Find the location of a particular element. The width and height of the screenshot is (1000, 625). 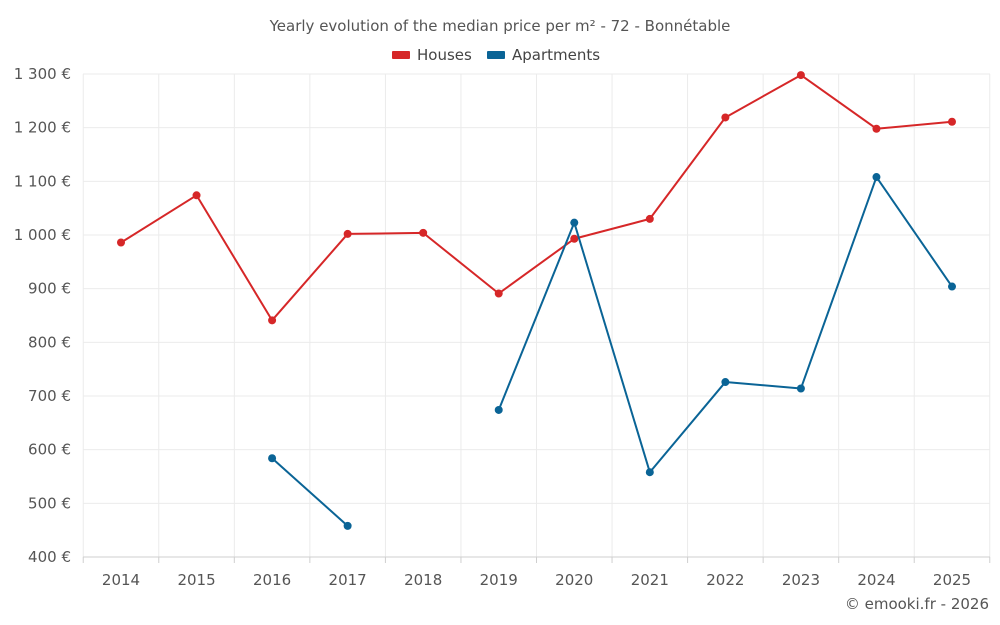

credit-text: © emooki.fr - 2026 is located at coordinates (917, 604).